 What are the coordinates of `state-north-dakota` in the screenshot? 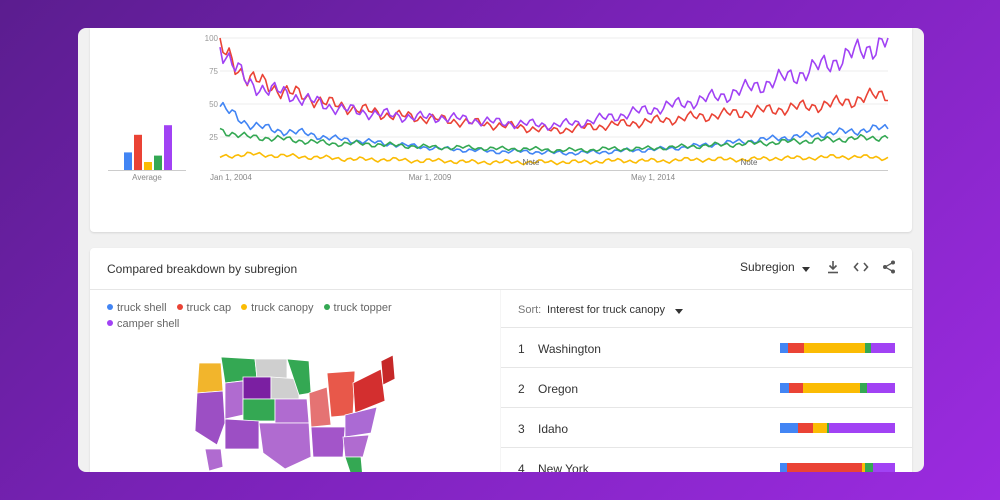 It's located at (271, 369).